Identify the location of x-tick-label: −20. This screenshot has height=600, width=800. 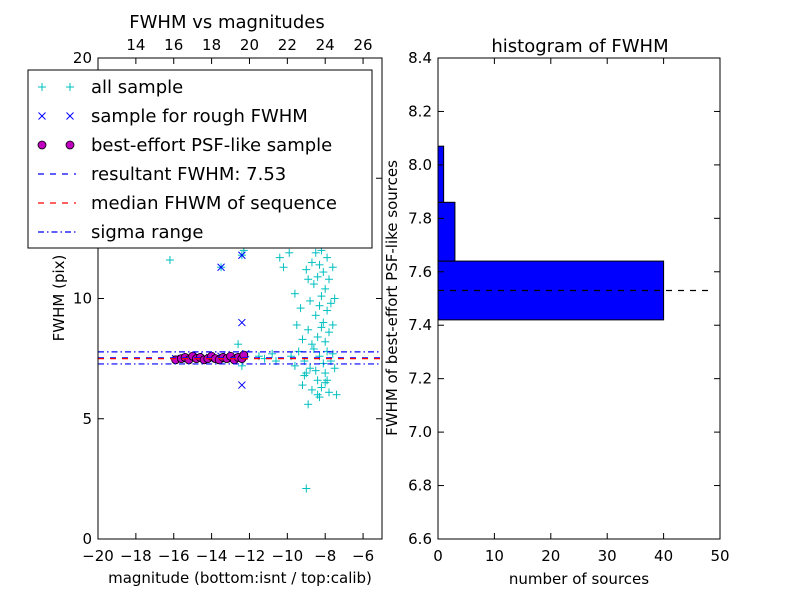
(98, 556).